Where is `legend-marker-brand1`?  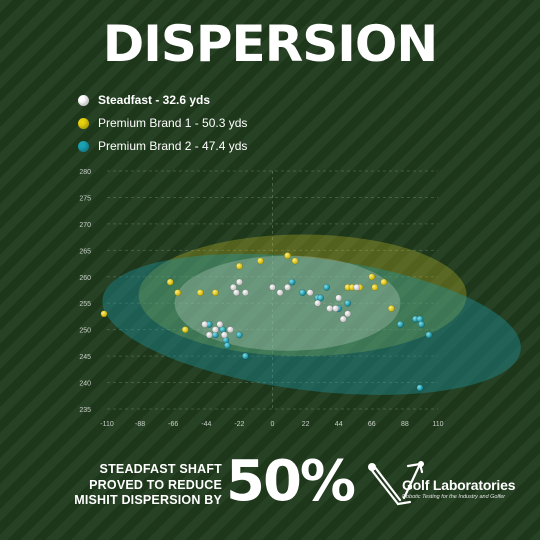 legend-marker-brand1 is located at coordinates (83, 123).